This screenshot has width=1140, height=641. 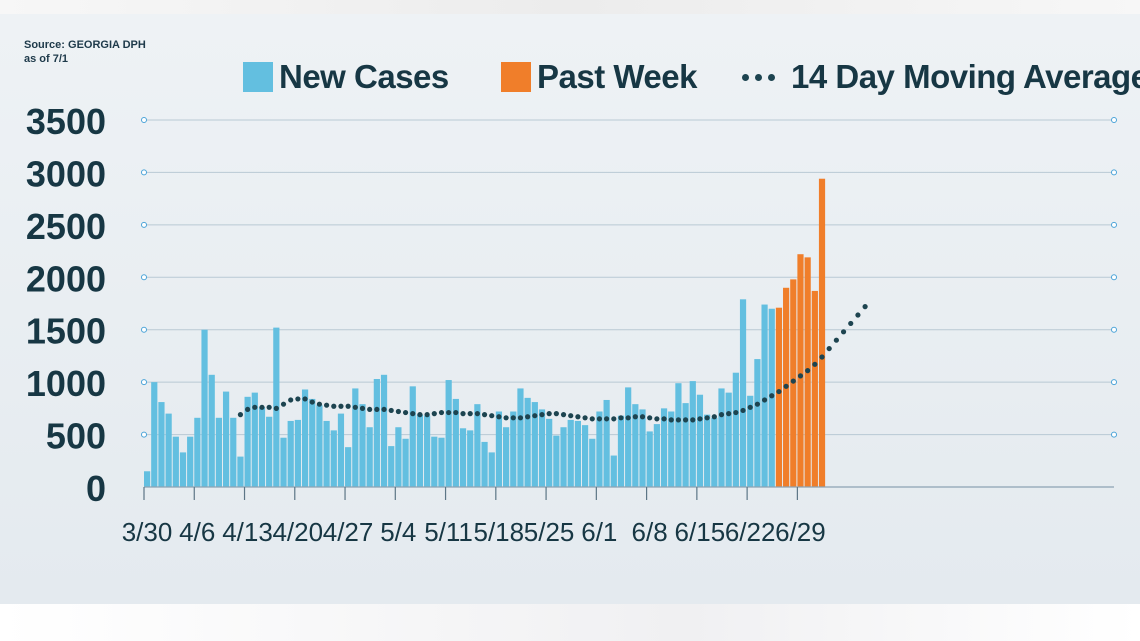 I want to click on source-note: Source: GEORGIA DPH as of 7/1, so click(x=85, y=52).